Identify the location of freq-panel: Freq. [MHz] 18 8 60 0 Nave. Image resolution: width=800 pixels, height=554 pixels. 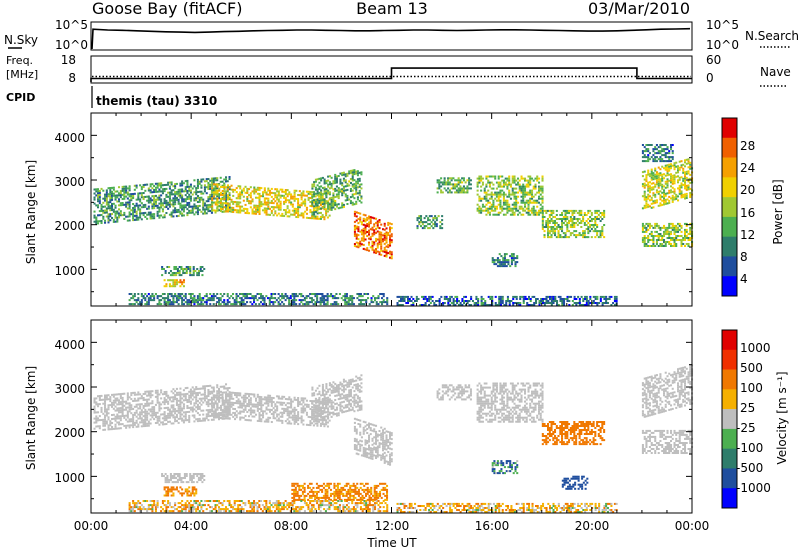
(398, 70).